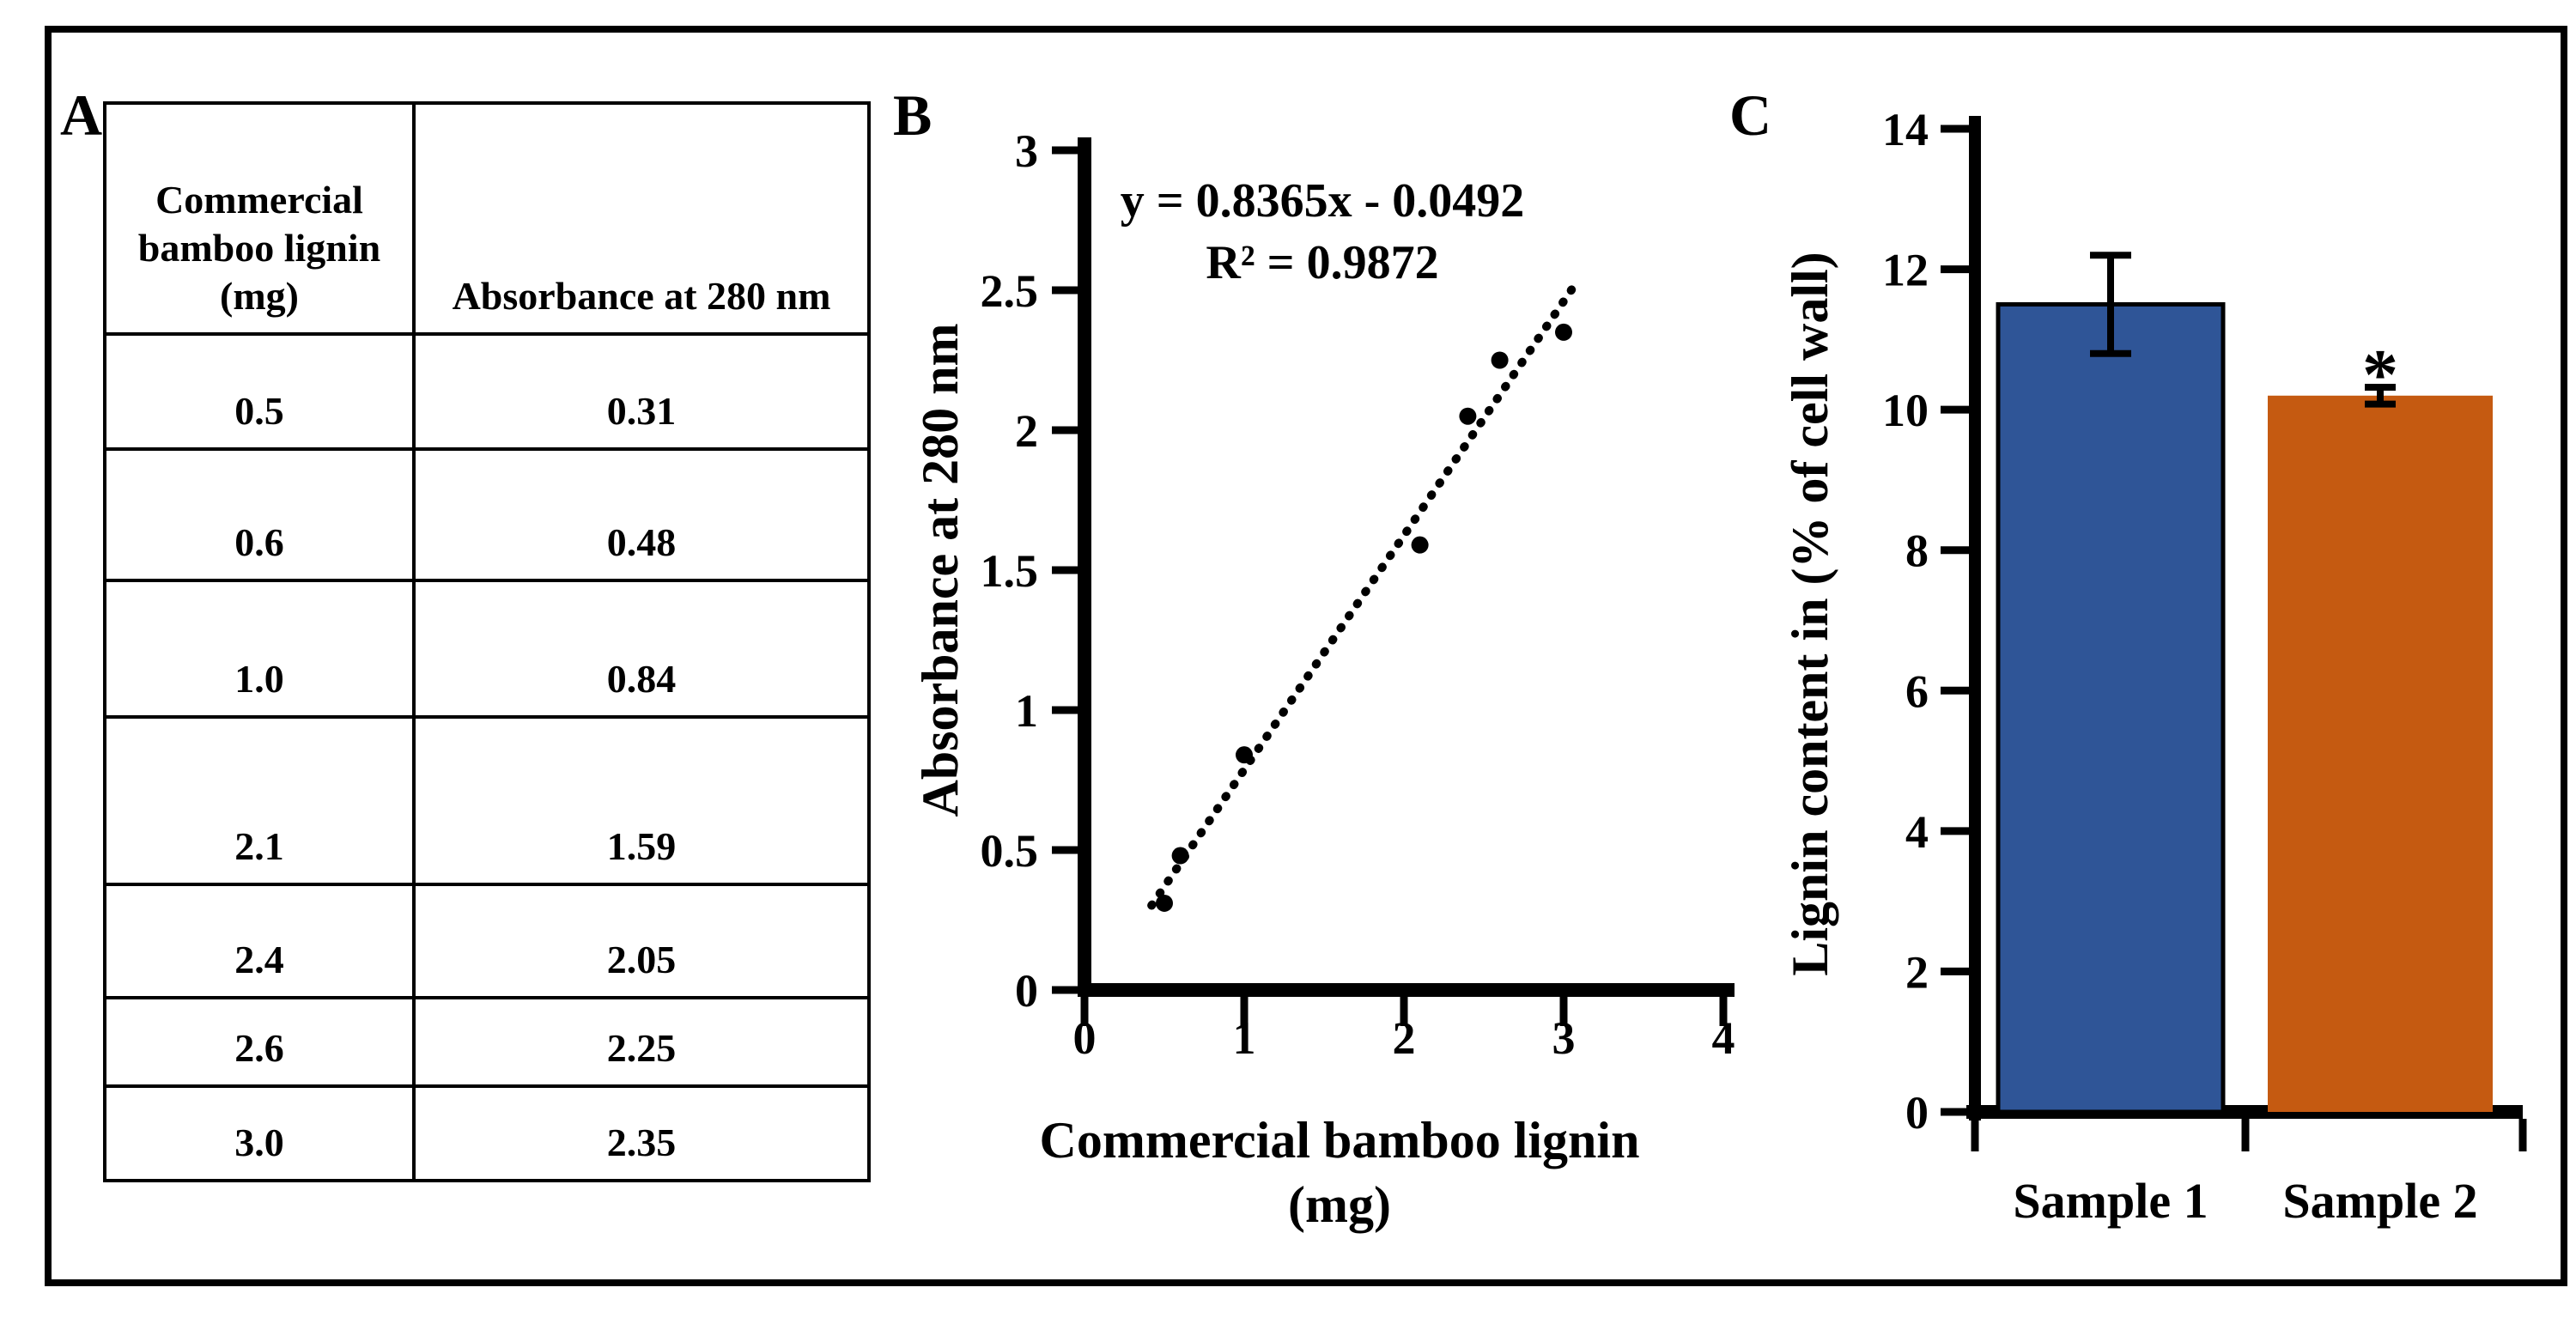 Image resolution: width=2576 pixels, height=1324 pixels. What do you see at coordinates (259, 514) in the screenshot?
I see `lignin-mg-cell: 0.6` at bounding box center [259, 514].